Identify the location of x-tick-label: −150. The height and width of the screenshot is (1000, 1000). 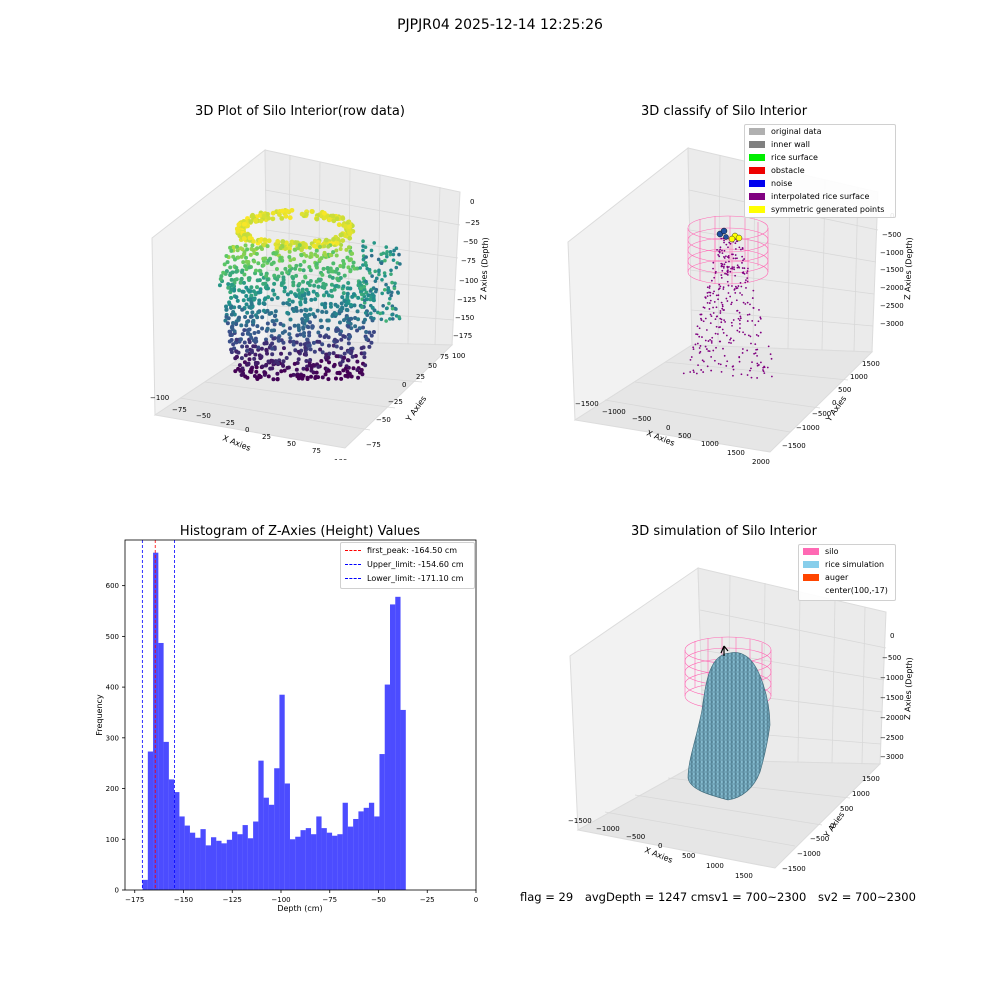
(183, 900).